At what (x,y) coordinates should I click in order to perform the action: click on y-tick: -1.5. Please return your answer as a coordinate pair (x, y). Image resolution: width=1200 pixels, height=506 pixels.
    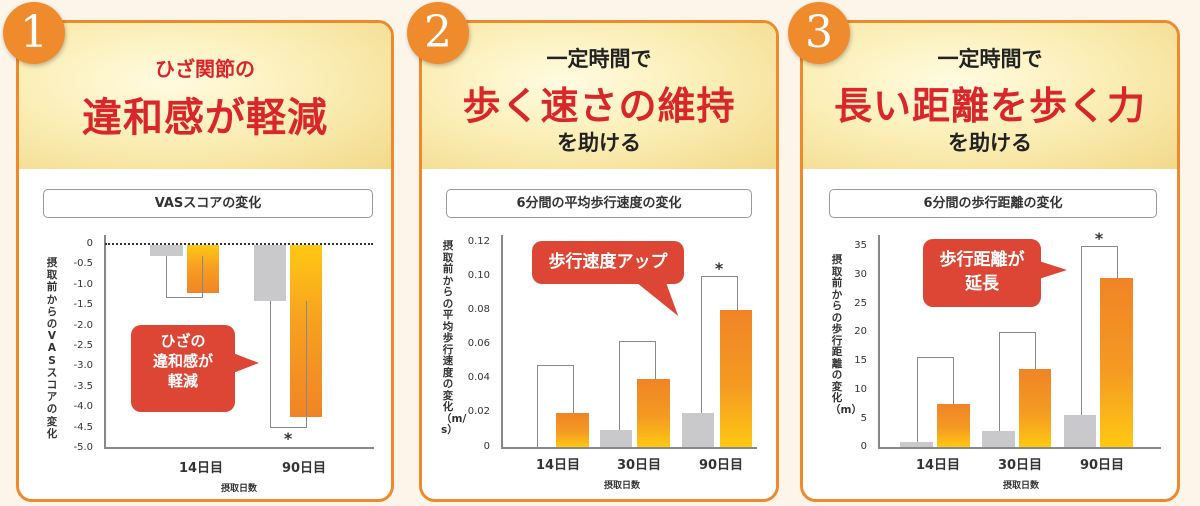
    Looking at the image, I should click on (83, 304).